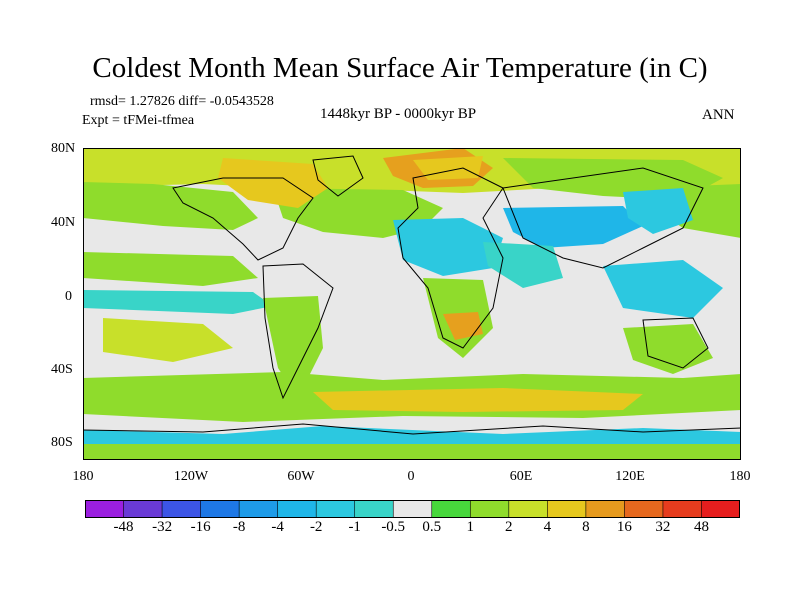 This screenshot has width=800, height=600. I want to click on colorbar-label: -48, so click(123, 527).